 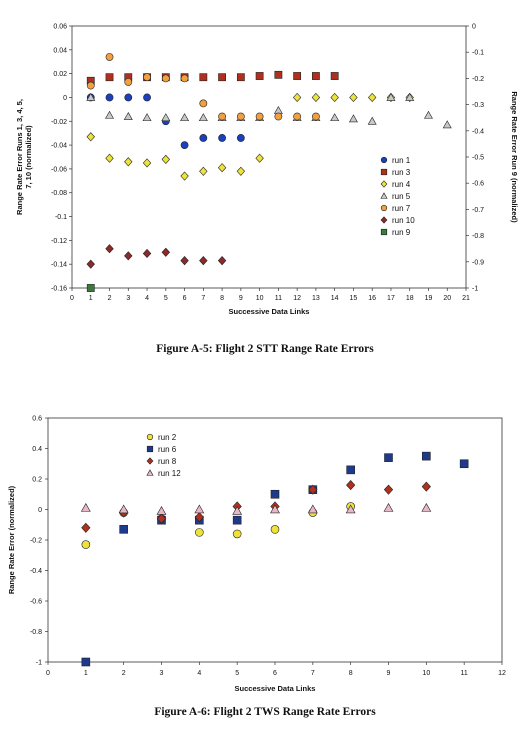 I want to click on legend-label: run 2, so click(x=167, y=437).